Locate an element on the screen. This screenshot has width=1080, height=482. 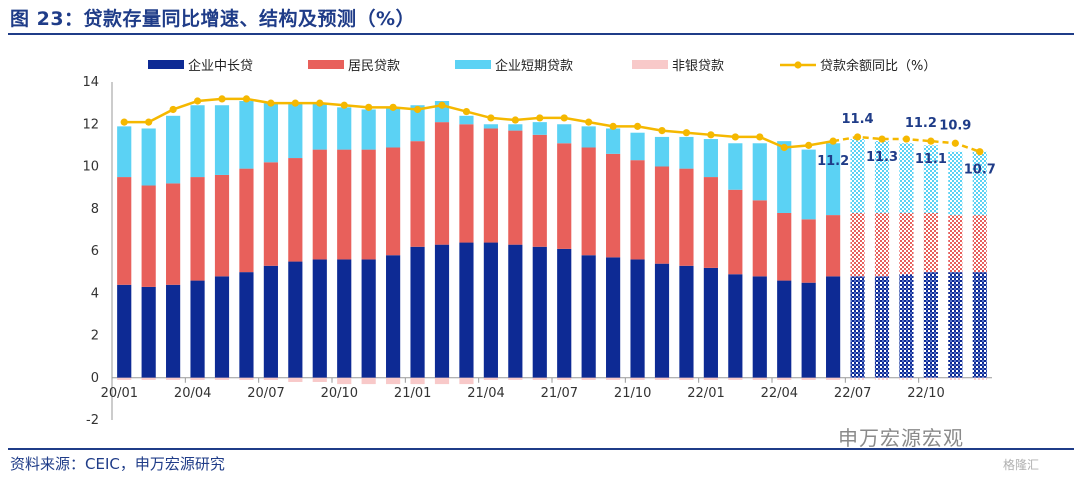
legend-swatch is located at coordinates (326, 64).